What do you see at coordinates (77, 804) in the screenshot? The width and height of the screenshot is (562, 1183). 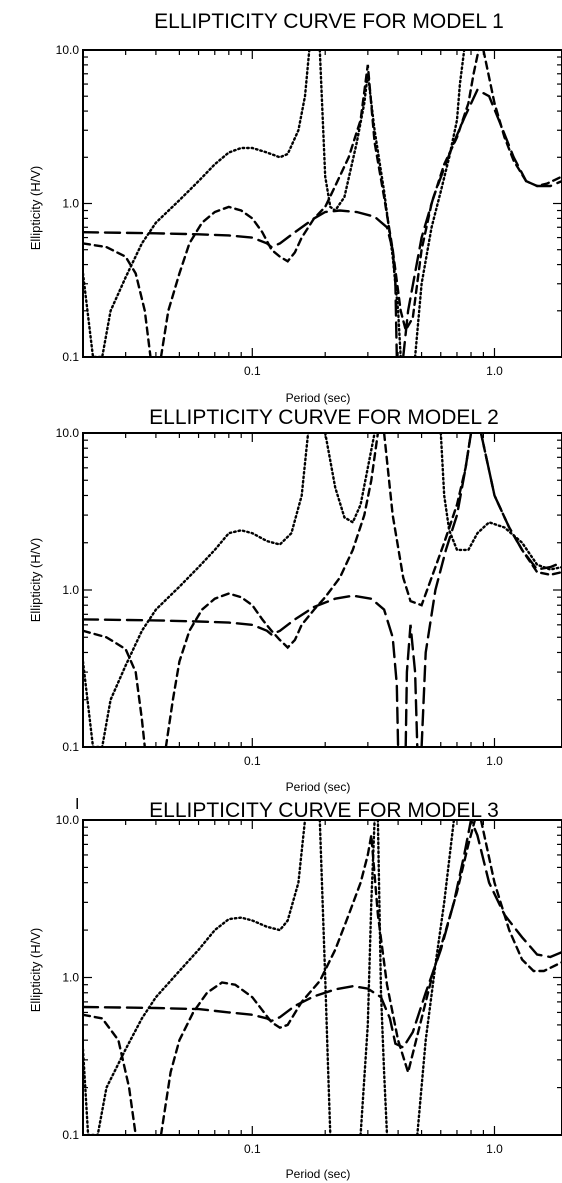 I see `stray-mark: I` at bounding box center [77, 804].